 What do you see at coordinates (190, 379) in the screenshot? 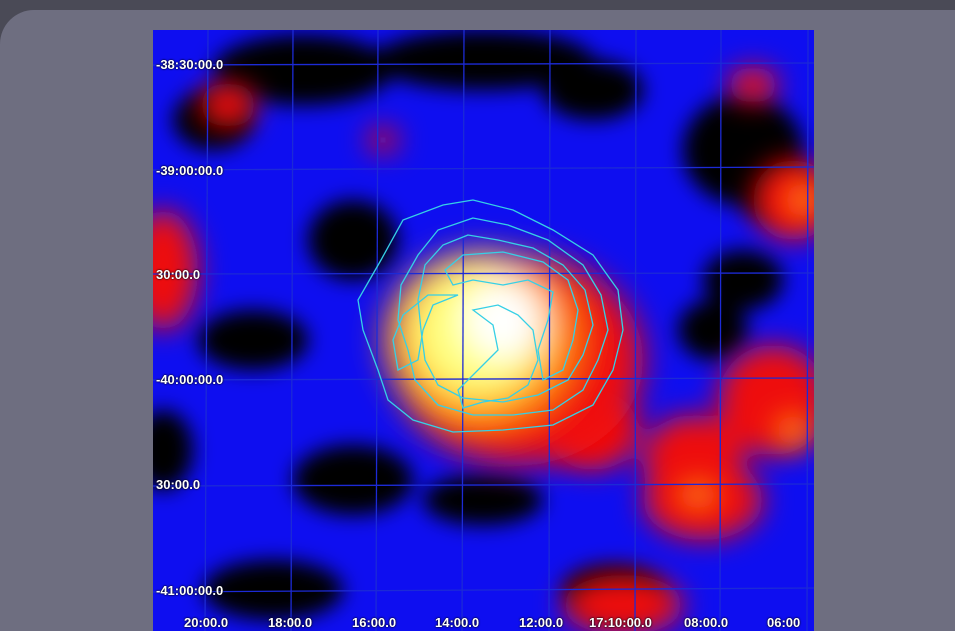
I see `dec-label: -40:00:00.0` at bounding box center [190, 379].